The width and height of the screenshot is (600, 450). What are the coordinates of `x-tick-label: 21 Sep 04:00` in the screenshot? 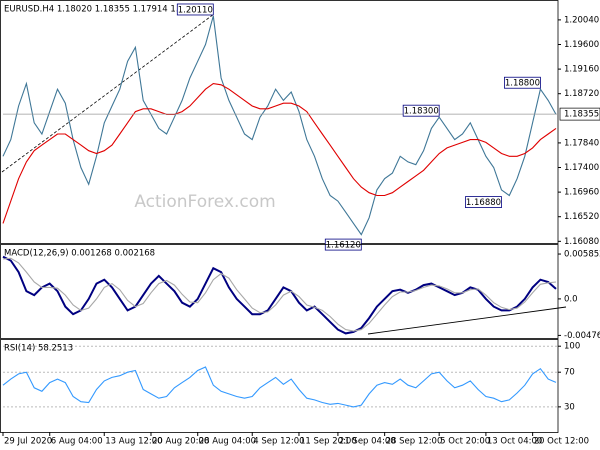 It's located at (367, 442).